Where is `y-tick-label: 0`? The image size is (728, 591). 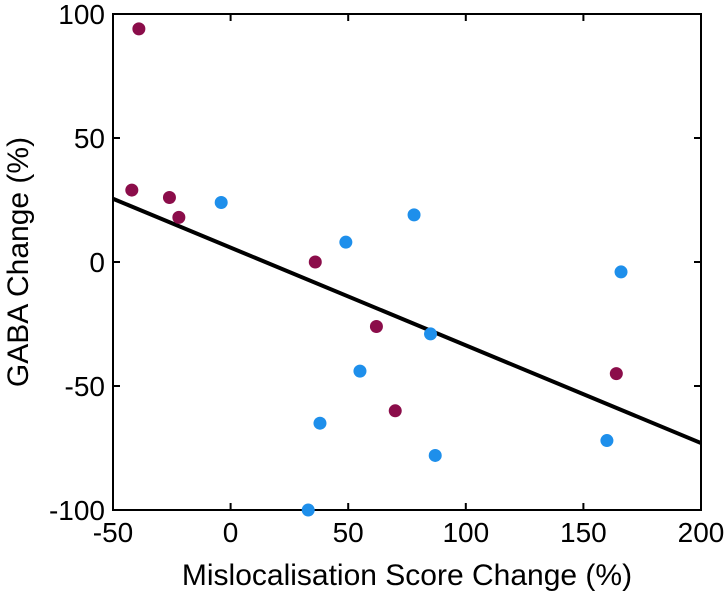 y-tick-label: 0 is located at coordinates (97, 262).